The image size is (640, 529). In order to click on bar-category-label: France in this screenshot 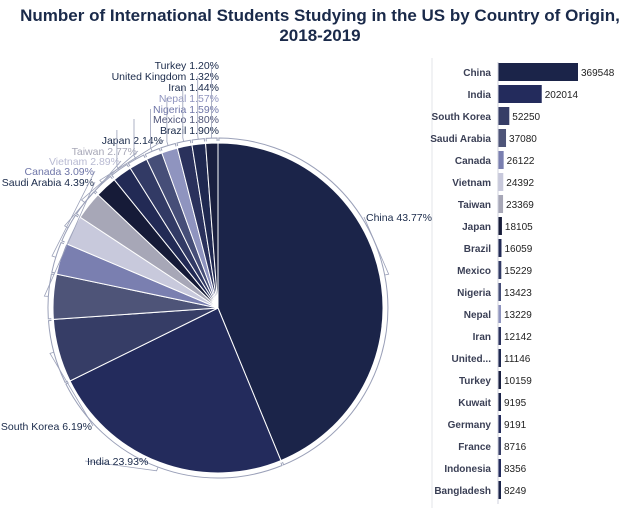, I will do `click(474, 447)`.